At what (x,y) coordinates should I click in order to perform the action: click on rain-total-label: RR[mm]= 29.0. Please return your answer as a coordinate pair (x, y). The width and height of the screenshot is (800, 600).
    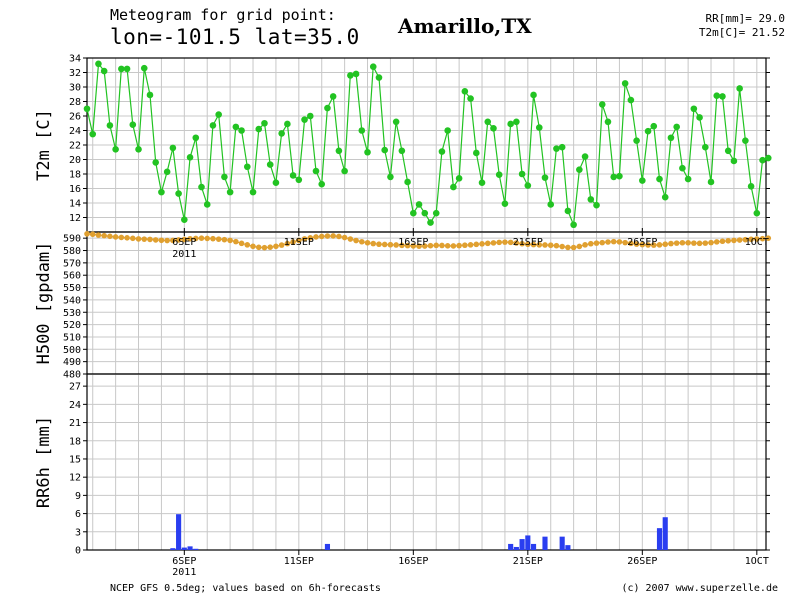
    Looking at the image, I should click on (745, 18).